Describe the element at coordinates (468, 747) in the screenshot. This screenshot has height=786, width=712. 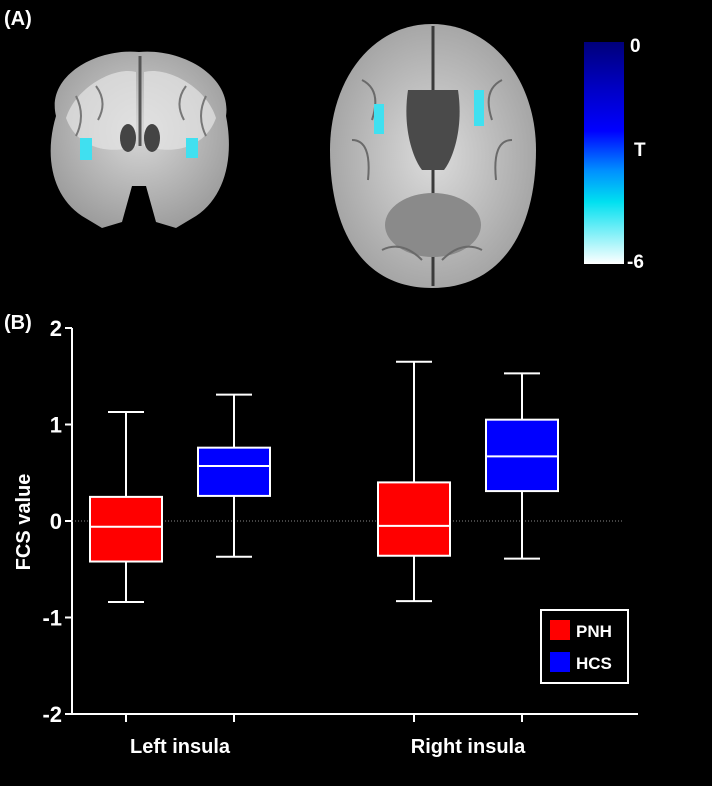
I see `x-category-label: Right insula` at that location.